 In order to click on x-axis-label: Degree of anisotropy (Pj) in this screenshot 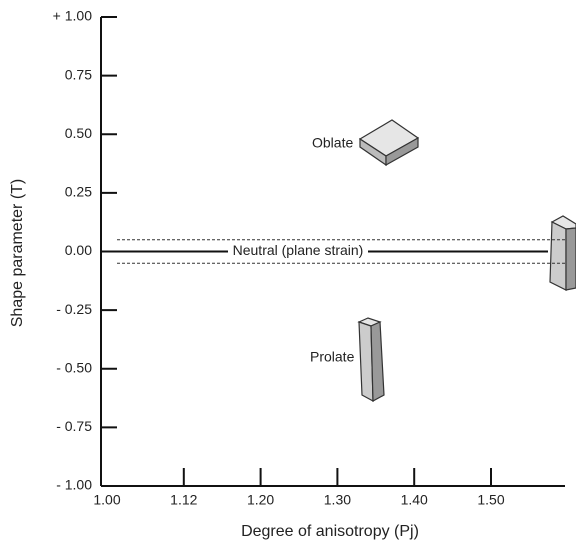, I will do `click(330, 531)`.